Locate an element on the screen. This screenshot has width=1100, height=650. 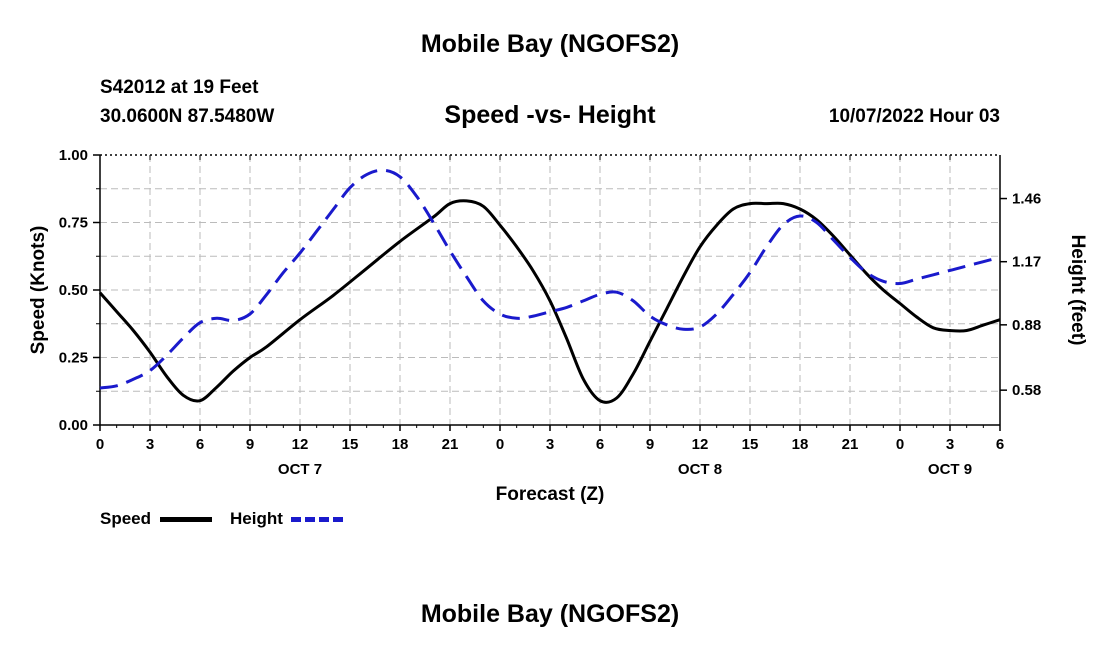
y-left-axis-label: Speed (Knots) is located at coordinates (38, 290).